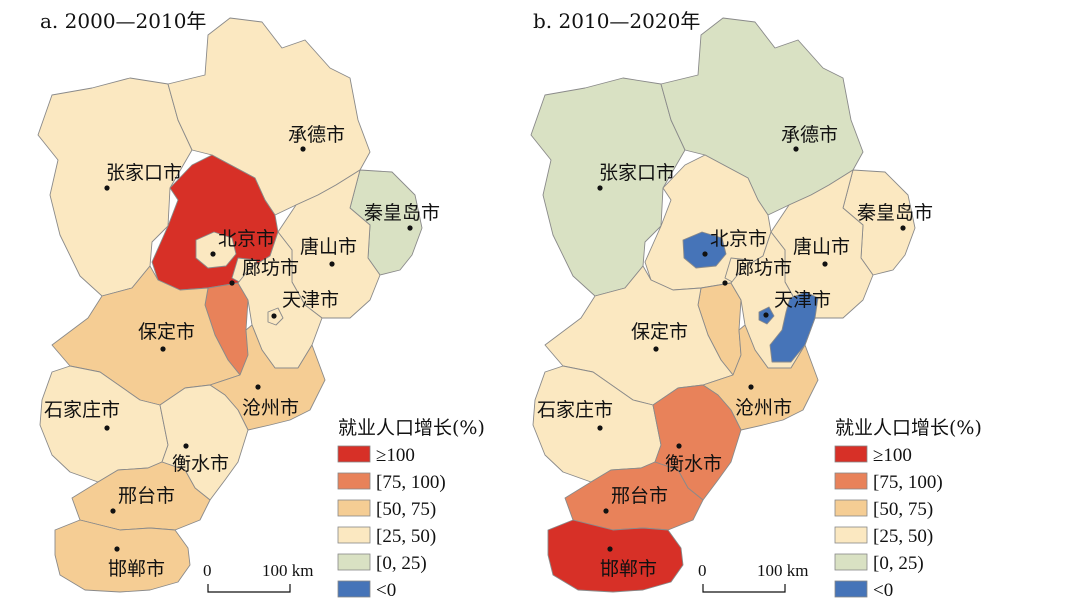 This screenshot has height=612, width=1085. What do you see at coordinates (258, 576) in the screenshot?
I see `panel-a-scalebar: 0 100 km` at bounding box center [258, 576].